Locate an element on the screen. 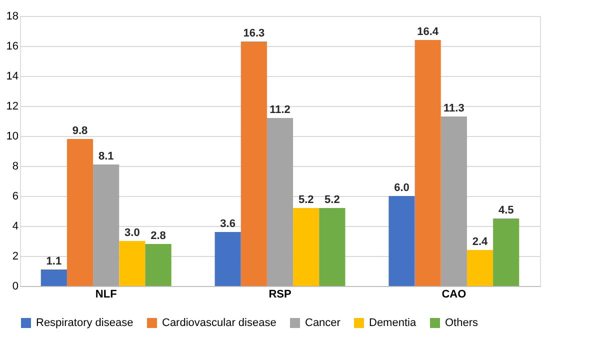 This screenshot has width=590, height=344. data-label: 2.4 is located at coordinates (480, 242).